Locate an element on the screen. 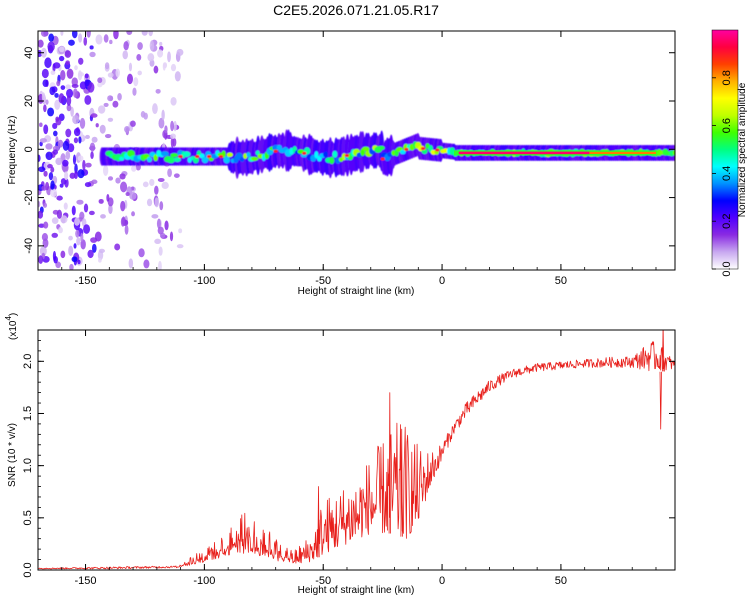 This screenshot has height=605, width=750. spectrogram-y-tick-label: 0 is located at coordinates (29, 149).